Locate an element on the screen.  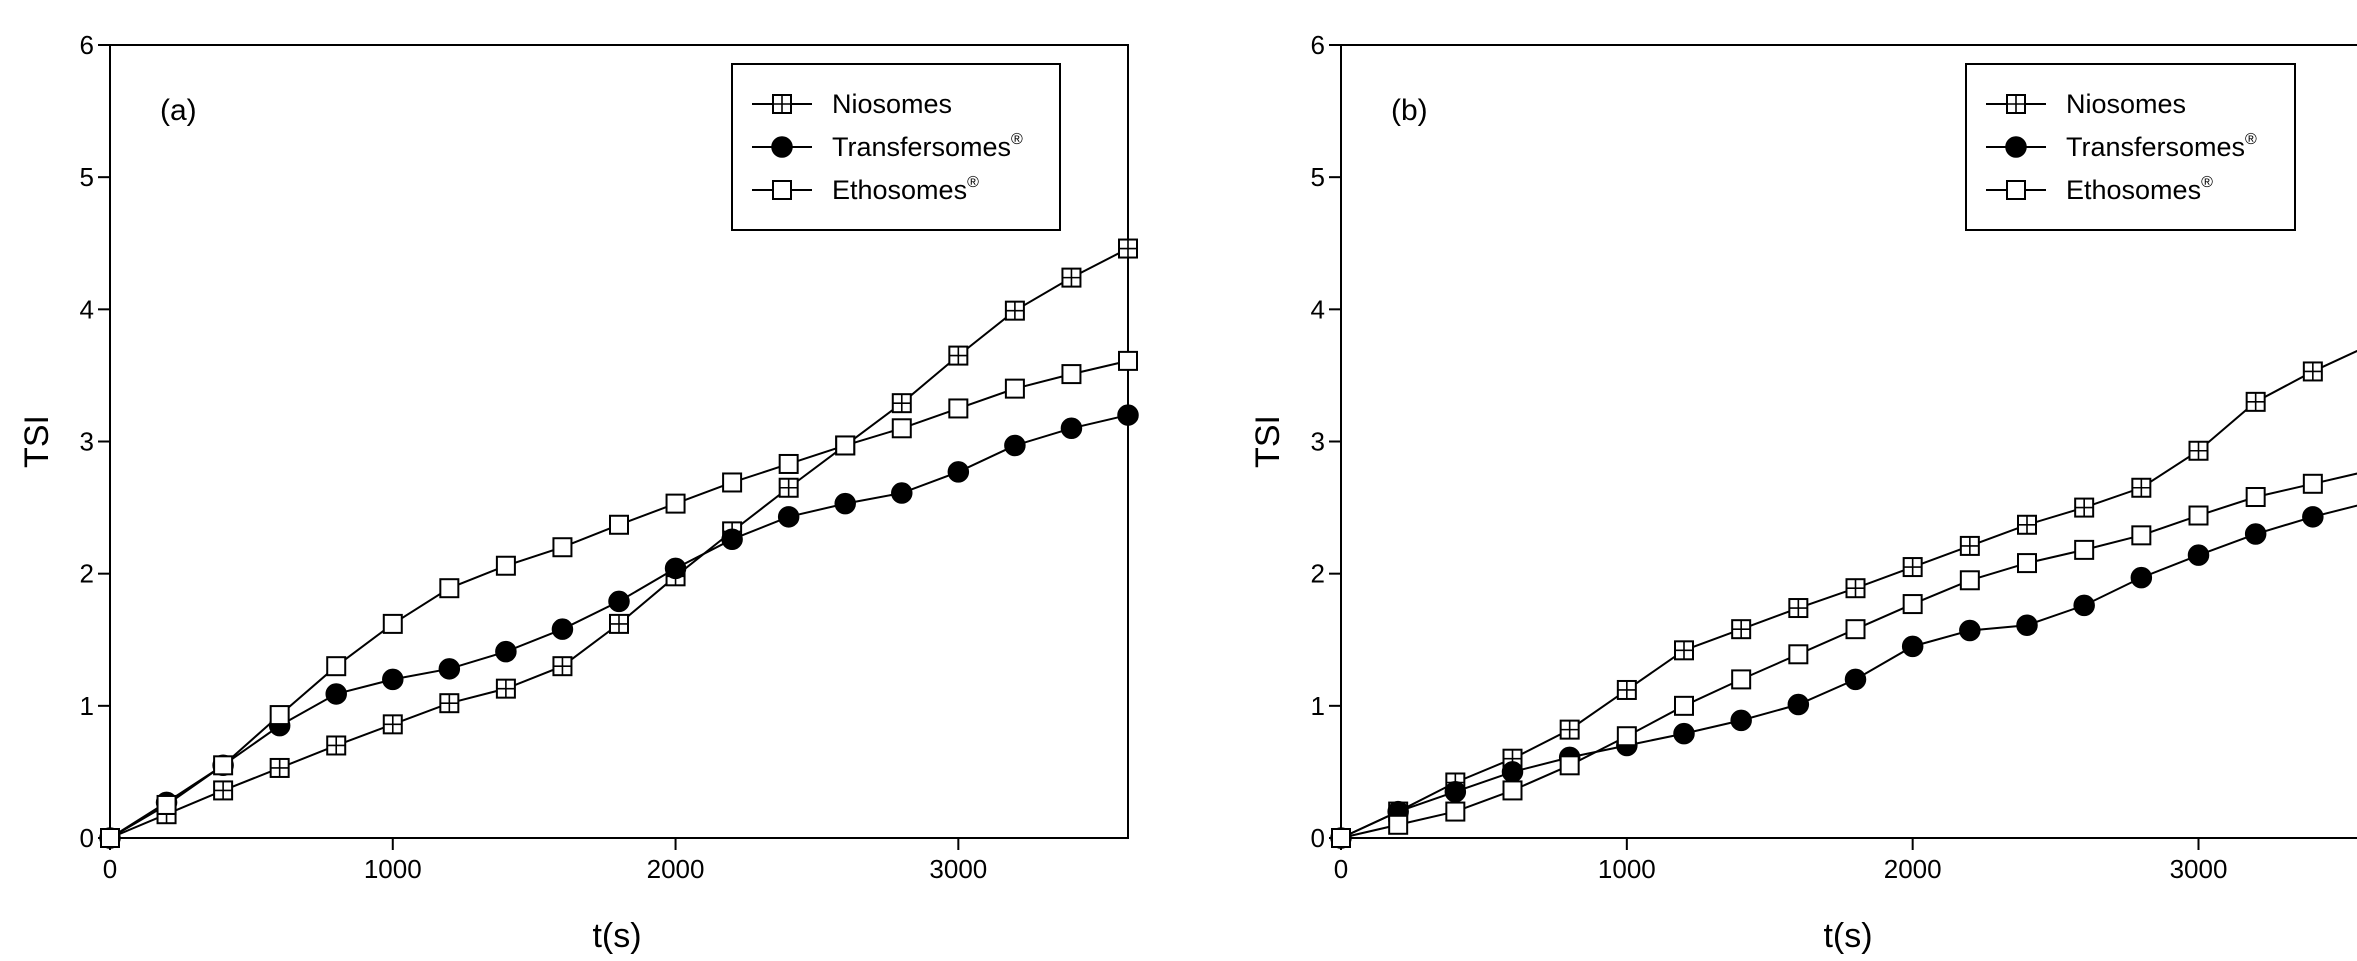
legend-label: Transfersomes® is located at coordinates (2161, 146).